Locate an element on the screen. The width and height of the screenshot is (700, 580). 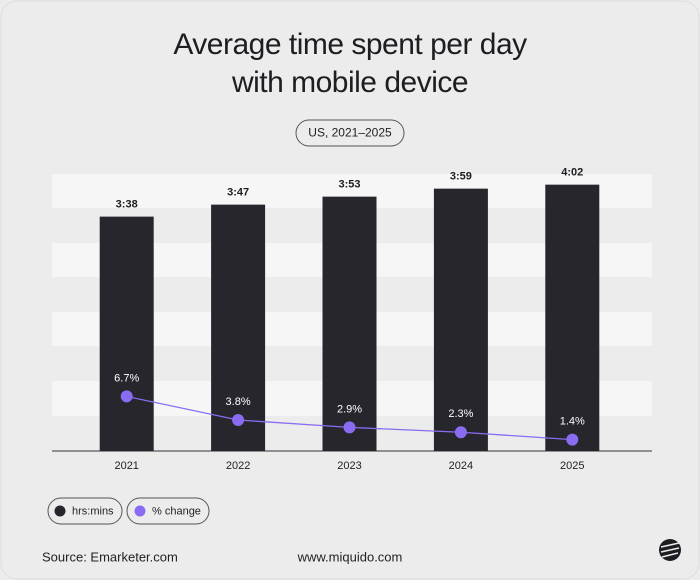
x-tick-label: 2023 is located at coordinates (349, 466).